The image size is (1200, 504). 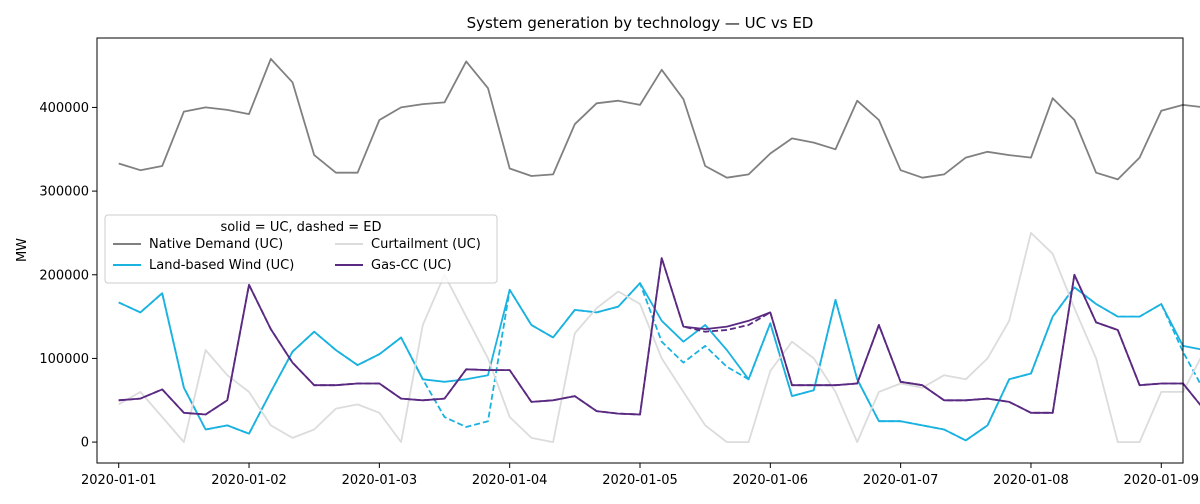 What do you see at coordinates (380, 480) in the screenshot?
I see `x-tick-label: 2020-01-03` at bounding box center [380, 480].